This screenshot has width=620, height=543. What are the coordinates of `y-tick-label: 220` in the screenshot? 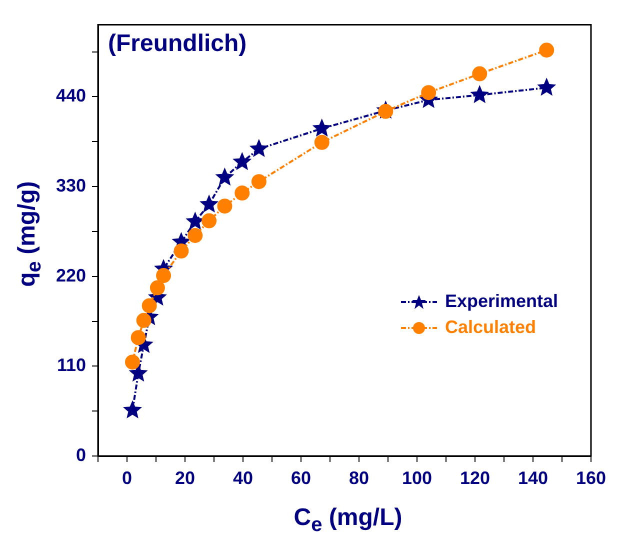 It's located at (71, 275).